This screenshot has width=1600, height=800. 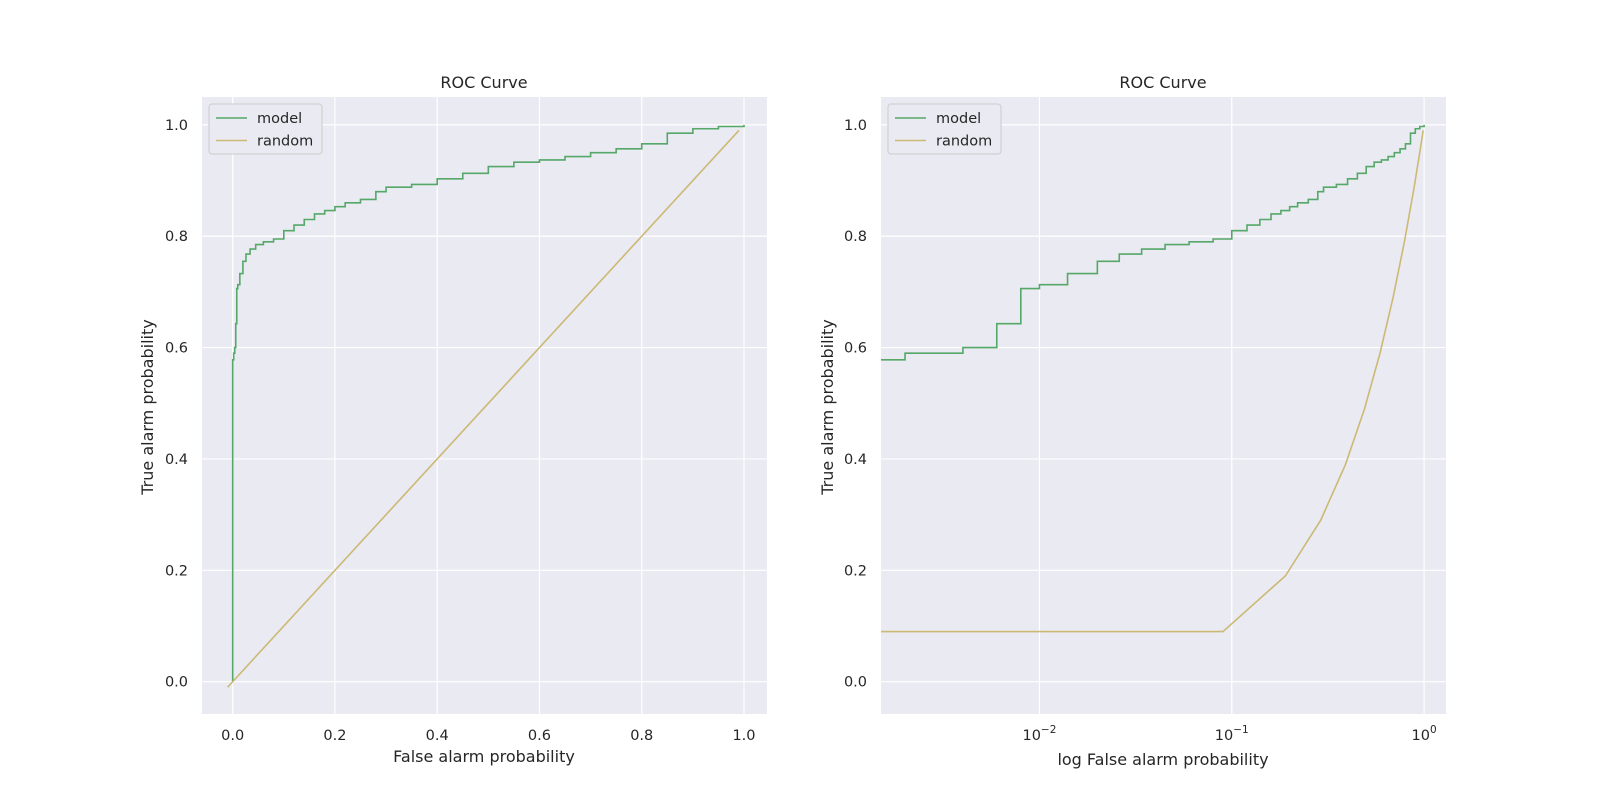 I want to click on left-y-tick-label: 0.0, so click(x=176, y=683).